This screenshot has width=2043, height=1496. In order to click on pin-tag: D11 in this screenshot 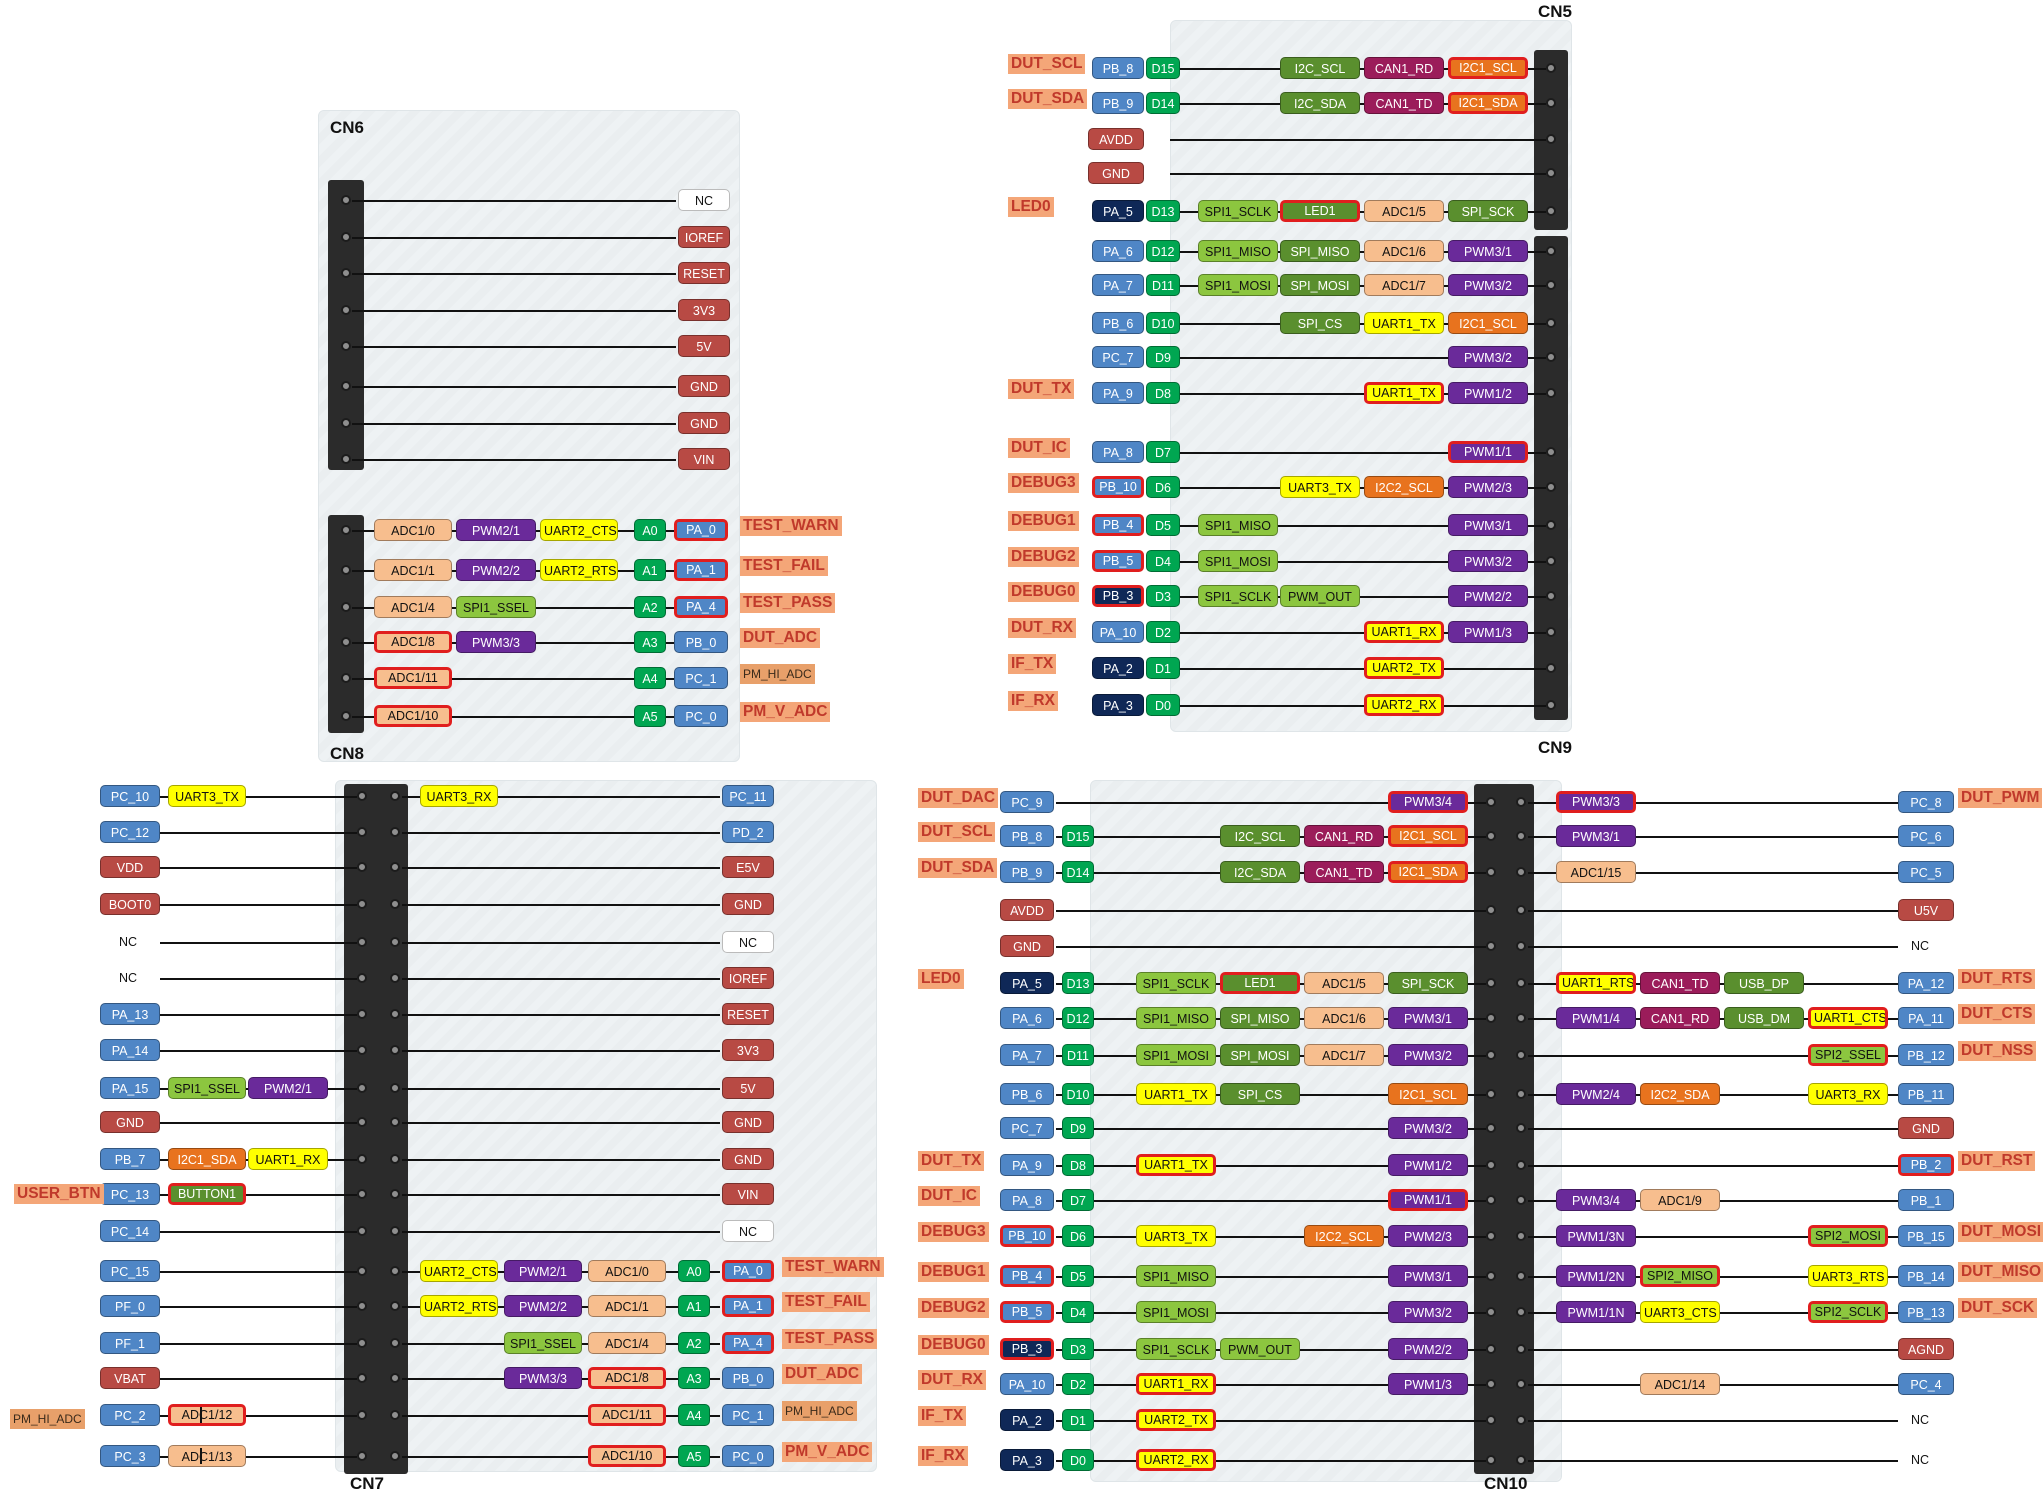, I will do `click(1163, 285)`.